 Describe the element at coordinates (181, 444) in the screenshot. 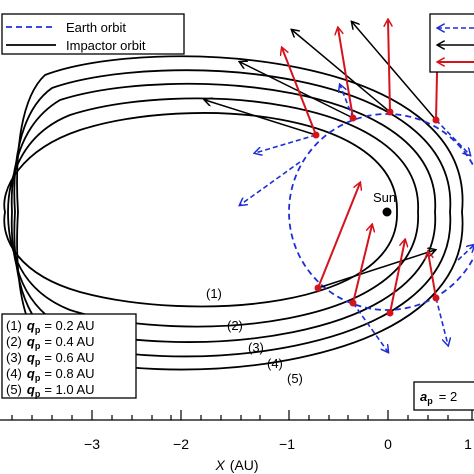

I see `x-tick-label: −2` at that location.